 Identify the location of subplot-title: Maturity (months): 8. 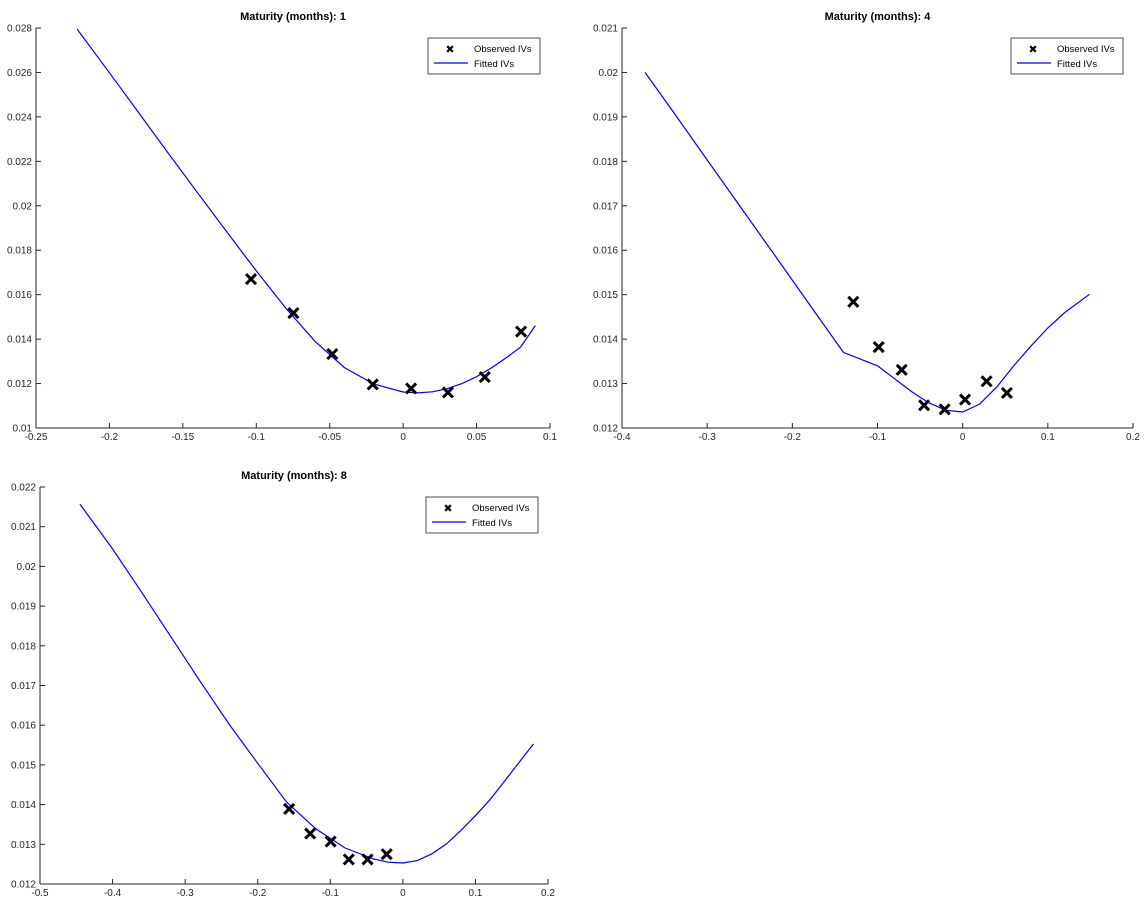
(294, 476).